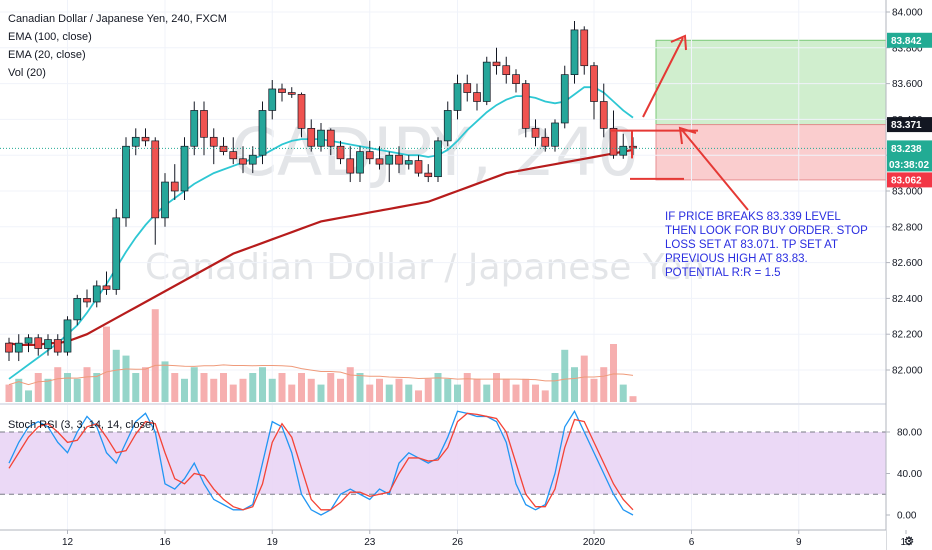  What do you see at coordinates (909, 110) in the screenshot?
I see `price-tags: 83.842 83.371 83.238 03:38:02 83.062` at bounding box center [909, 110].